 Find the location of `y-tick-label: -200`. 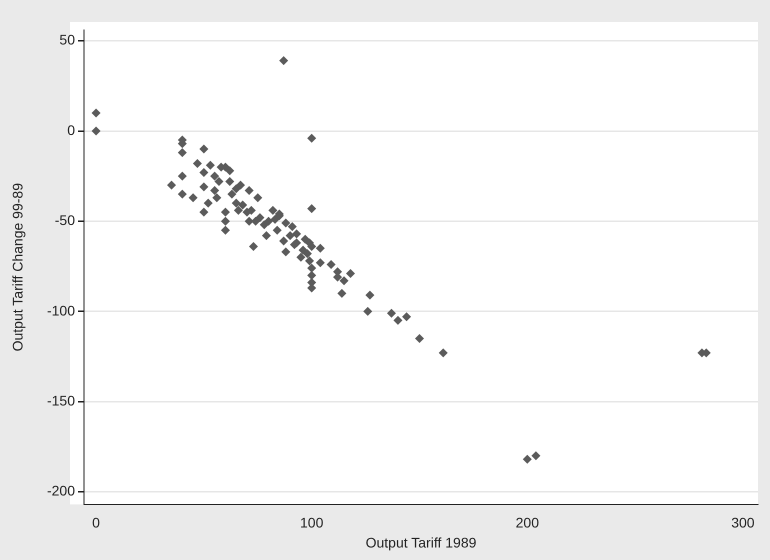

y-tick-label: -200 is located at coordinates (61, 490).